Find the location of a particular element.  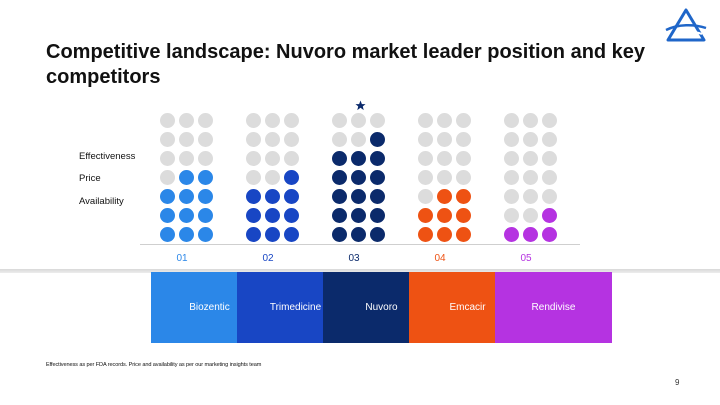

dot-column-nuvoro is located at coordinates (362, 177).